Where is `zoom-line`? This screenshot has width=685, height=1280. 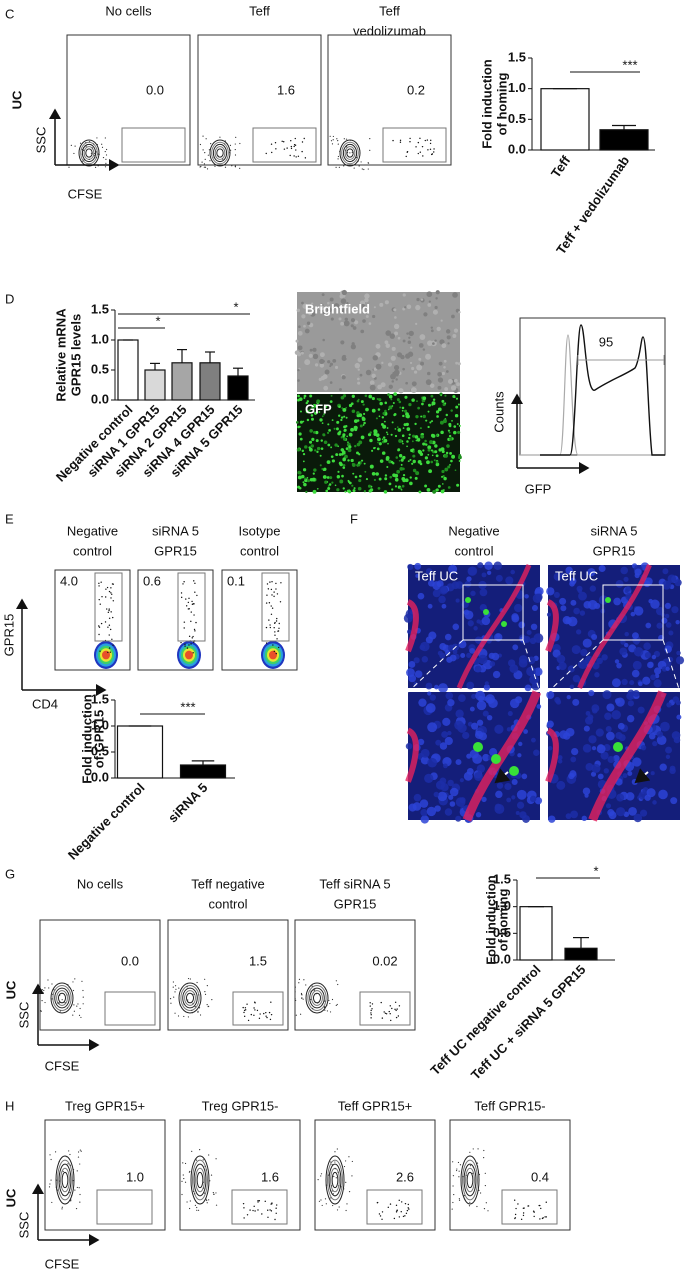 zoom-line is located at coordinates (435, 666).